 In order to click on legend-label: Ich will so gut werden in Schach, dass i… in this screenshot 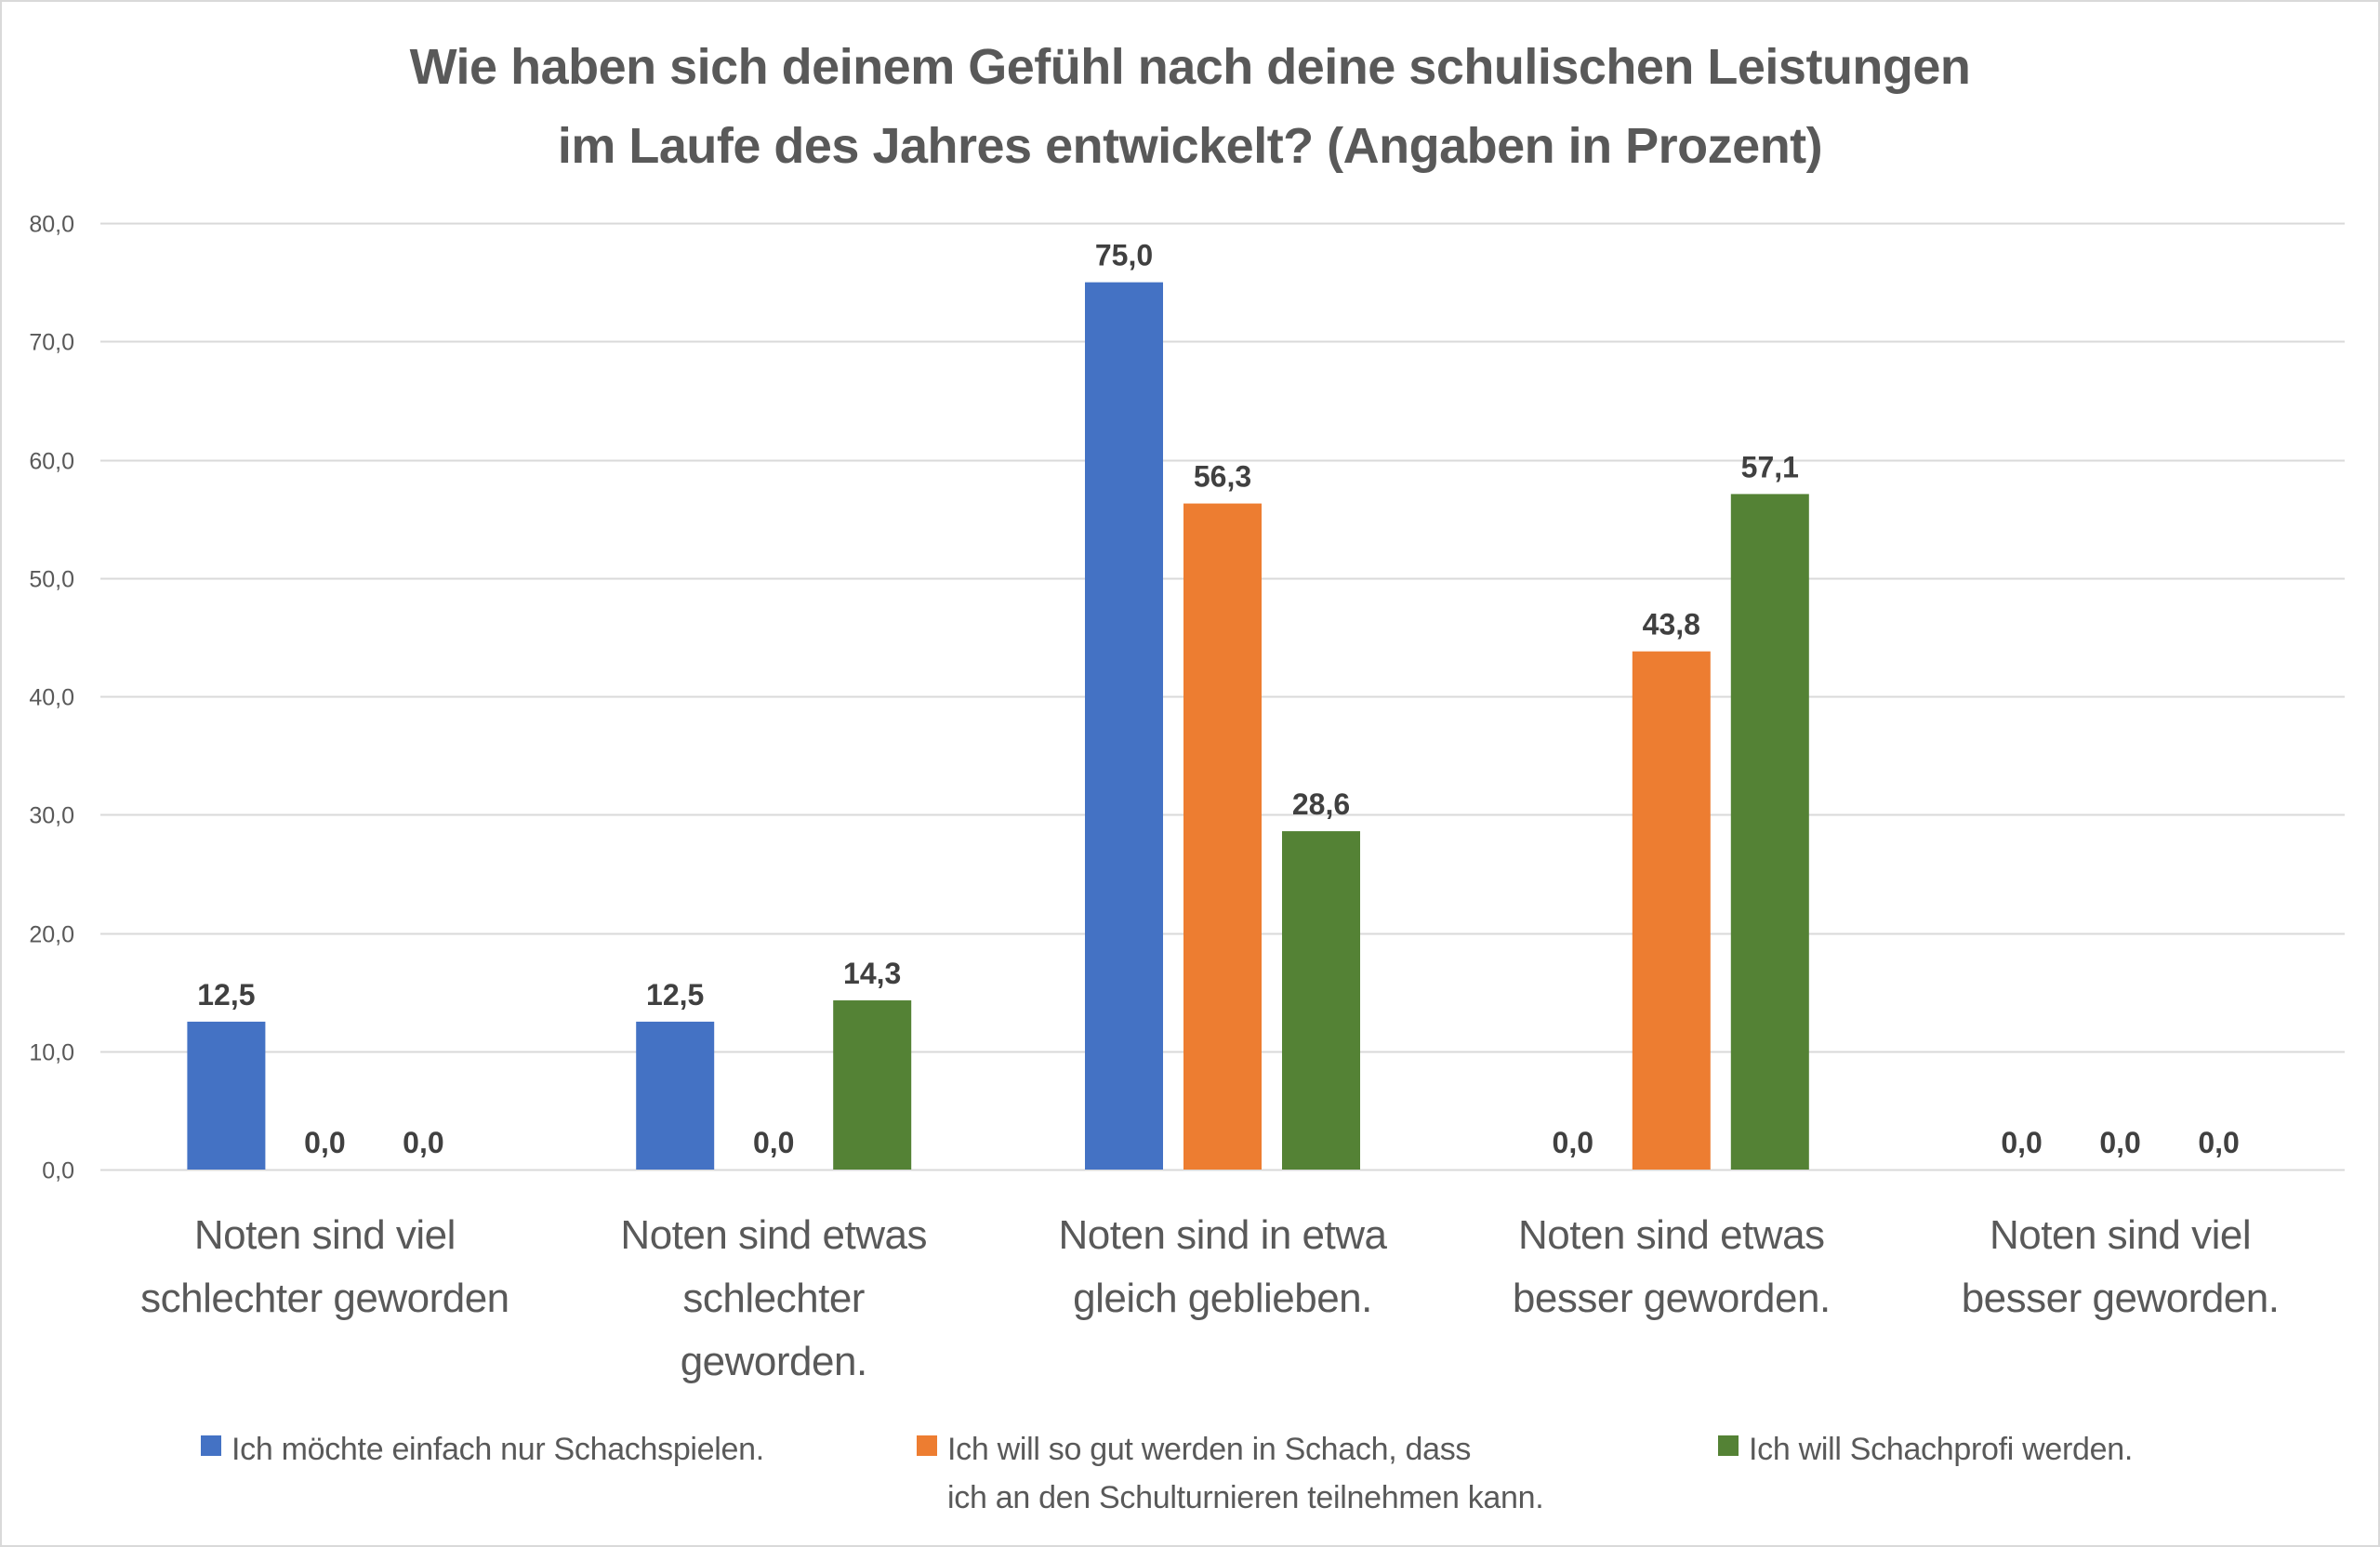, I will do `click(1245, 1473)`.